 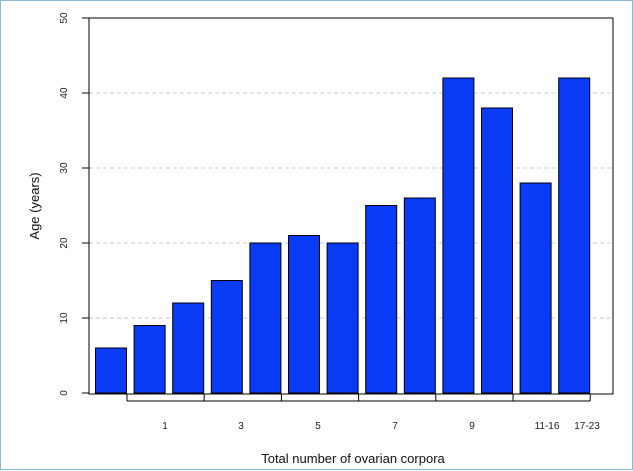 What do you see at coordinates (64, 168) in the screenshot?
I see `y-tick-label-3: 30` at bounding box center [64, 168].